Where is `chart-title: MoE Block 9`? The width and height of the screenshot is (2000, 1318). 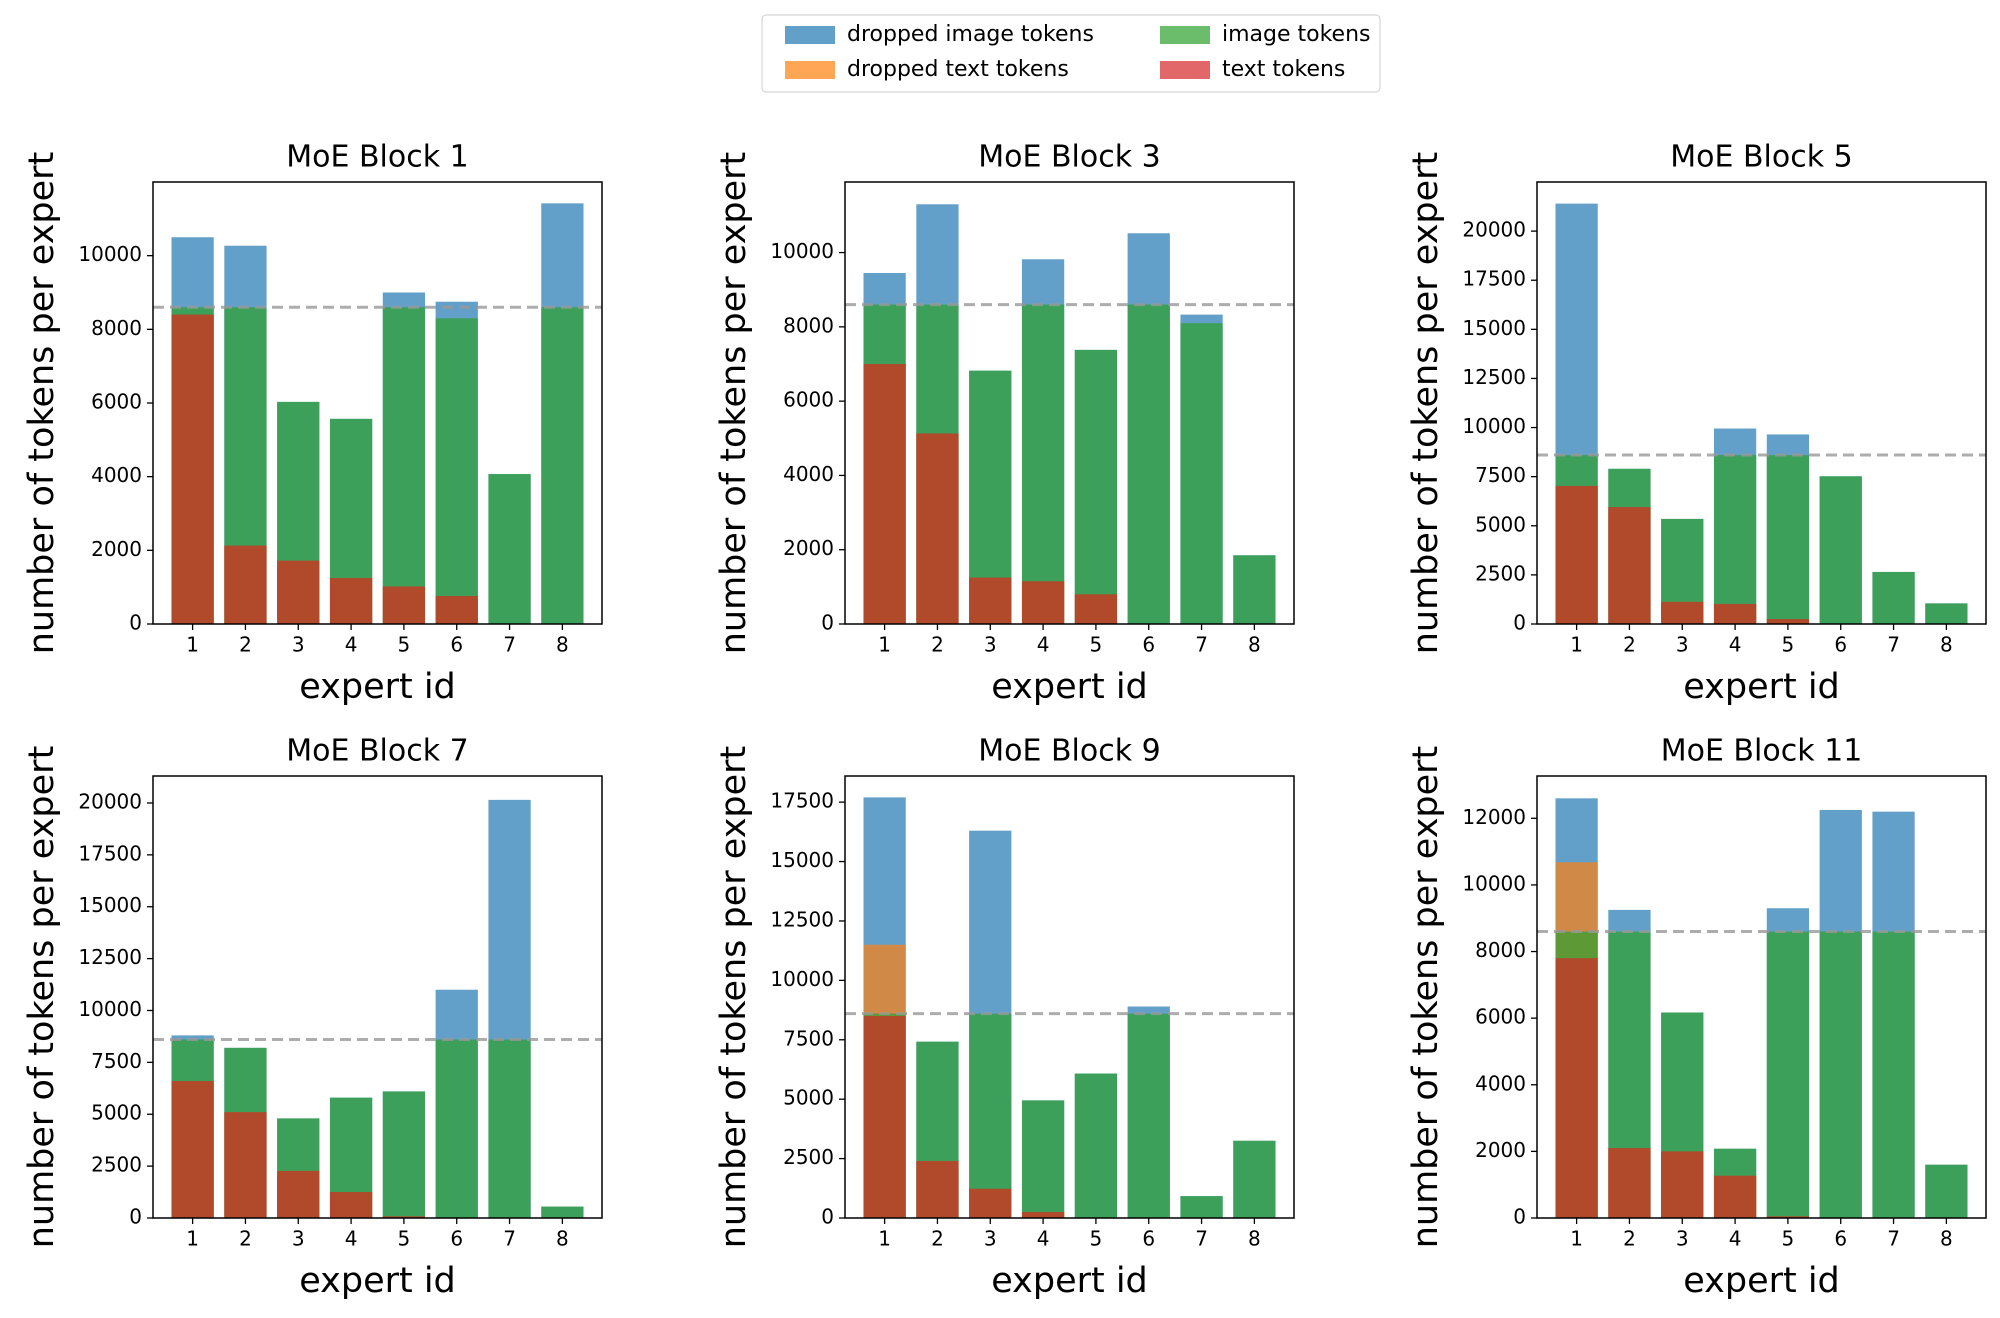
chart-title: MoE Block 9 is located at coordinates (1069, 751).